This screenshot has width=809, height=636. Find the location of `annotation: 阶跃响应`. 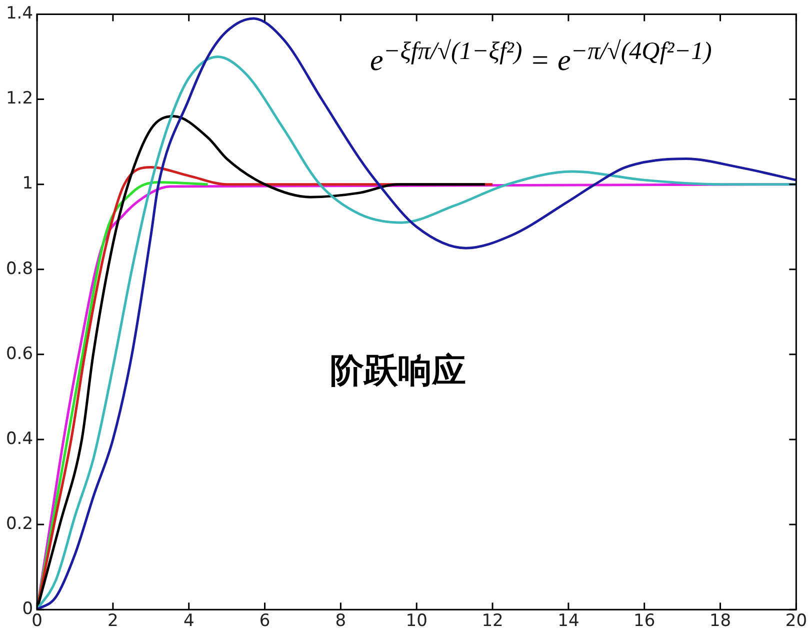

annotation: 阶跃响应 is located at coordinates (398, 371).